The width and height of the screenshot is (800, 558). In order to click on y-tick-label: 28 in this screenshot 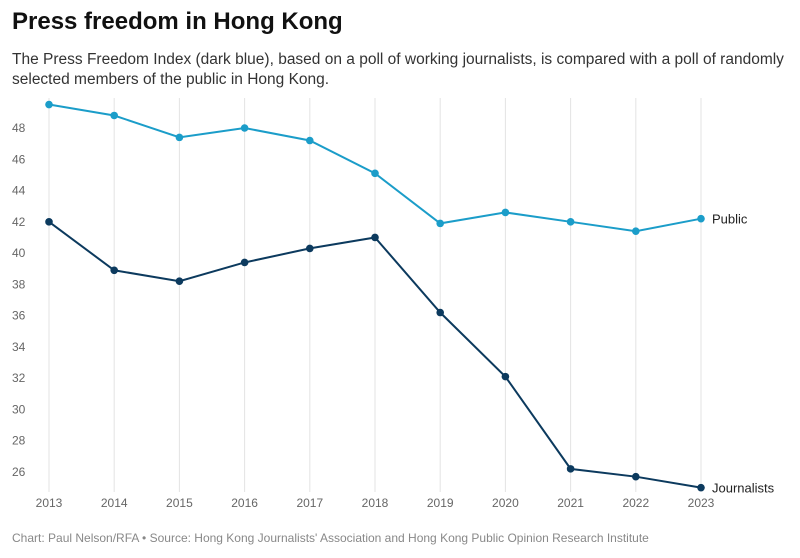, I will do `click(19, 441)`.